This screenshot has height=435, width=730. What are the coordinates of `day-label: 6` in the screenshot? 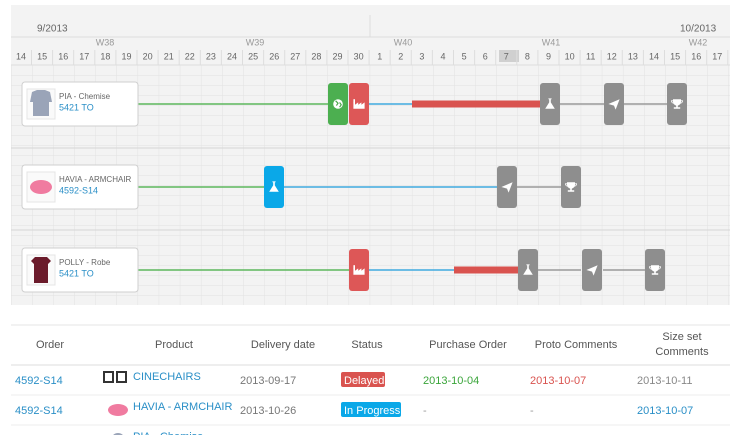 It's located at (485, 56).